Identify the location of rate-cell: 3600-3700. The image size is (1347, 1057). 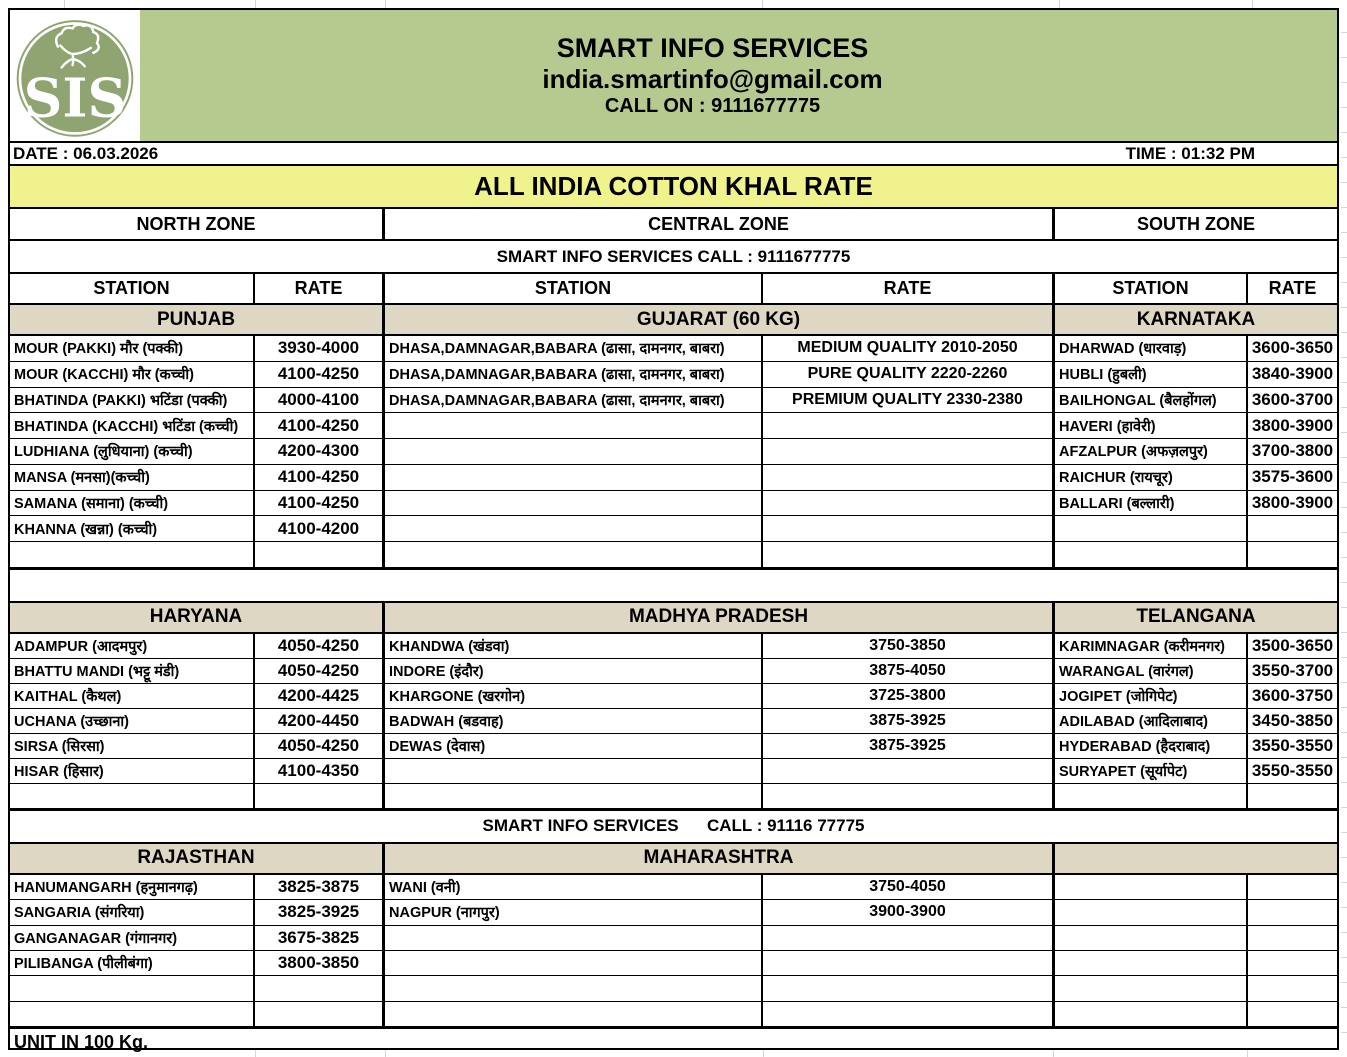
(1292, 401).